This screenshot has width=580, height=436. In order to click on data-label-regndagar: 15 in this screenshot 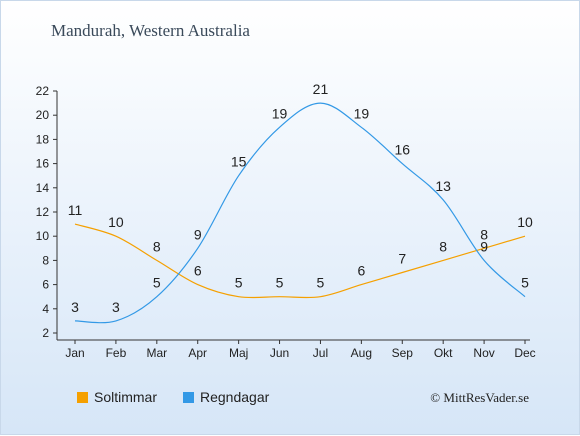, I will do `click(239, 162)`.